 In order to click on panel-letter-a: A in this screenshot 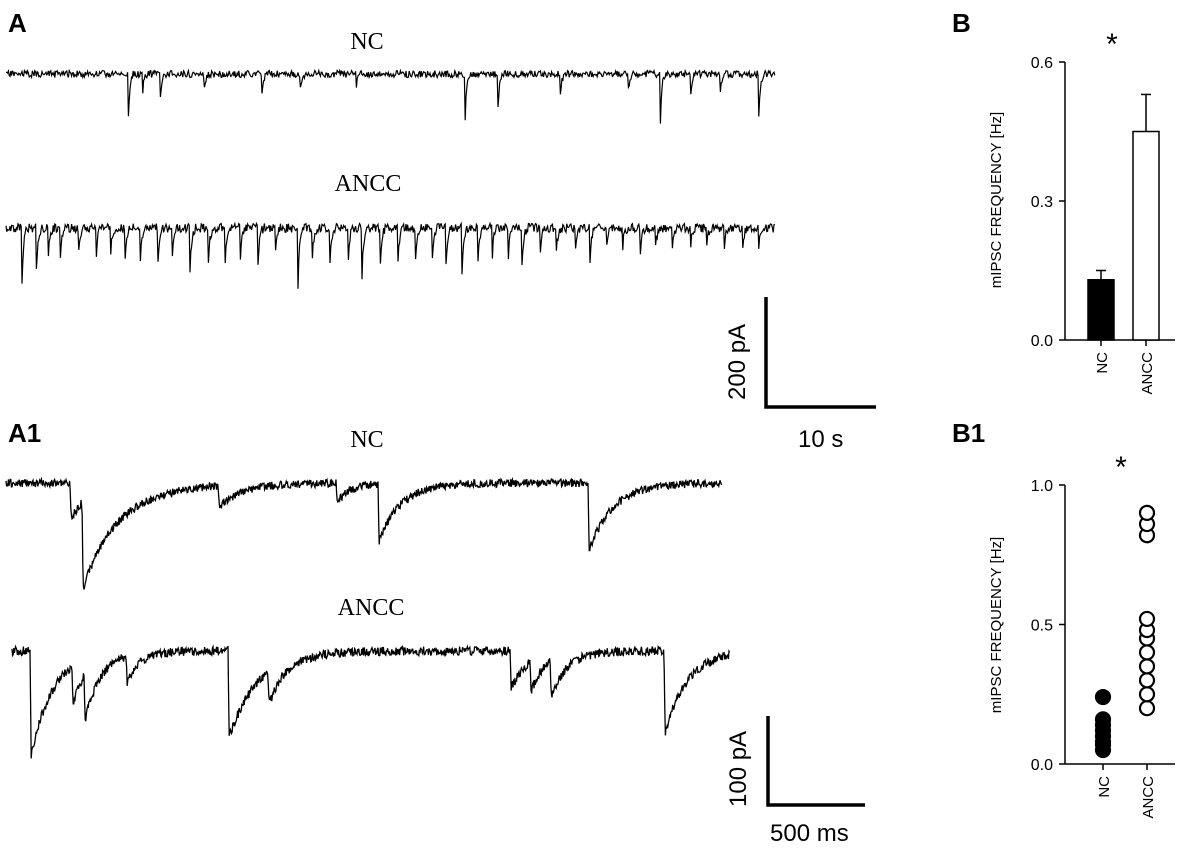, I will do `click(17, 23)`.